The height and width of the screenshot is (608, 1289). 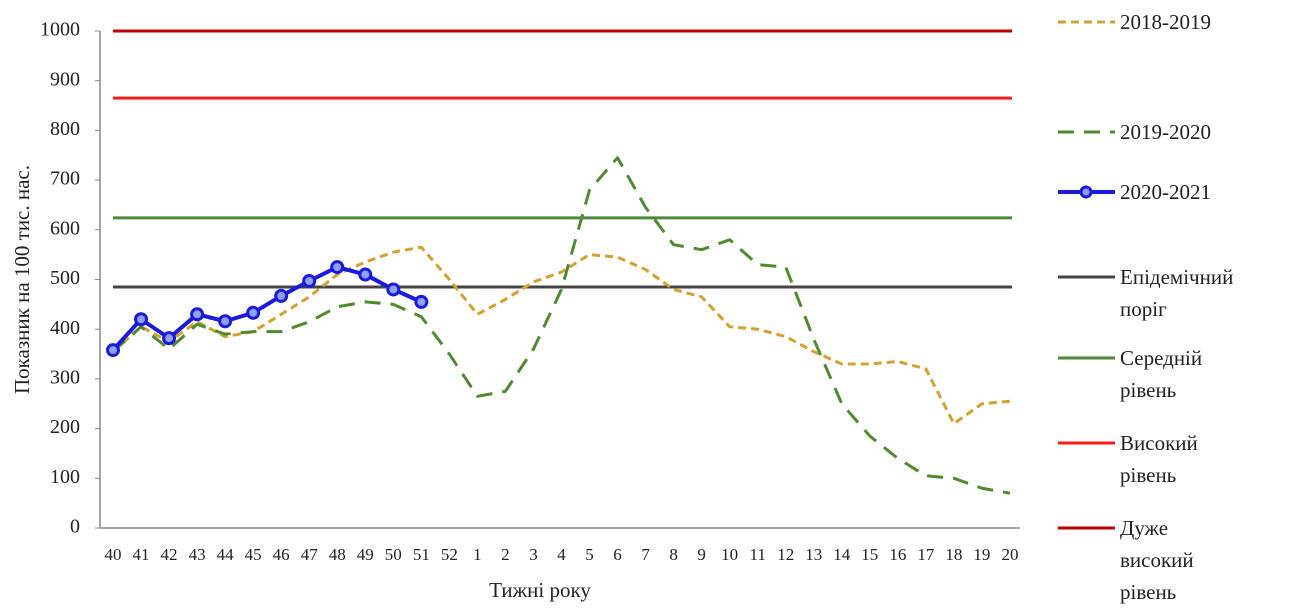 What do you see at coordinates (65, 477) in the screenshot?
I see `y-tick-label: 100` at bounding box center [65, 477].